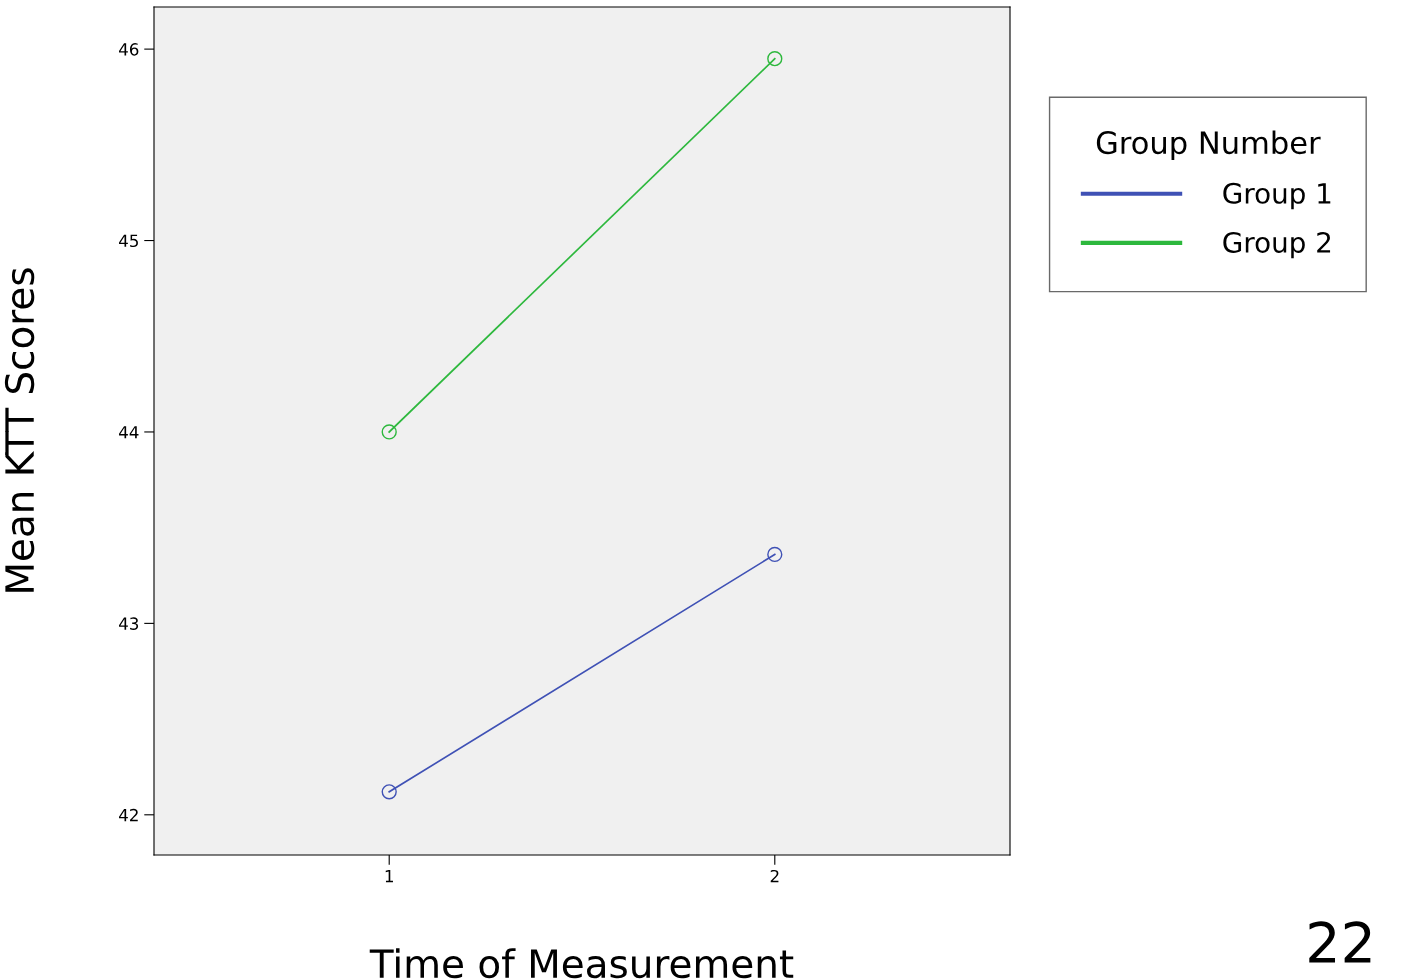 This screenshot has width=1404, height=979. Describe the element at coordinates (774, 876) in the screenshot. I see `x-tick-label: 2` at that location.